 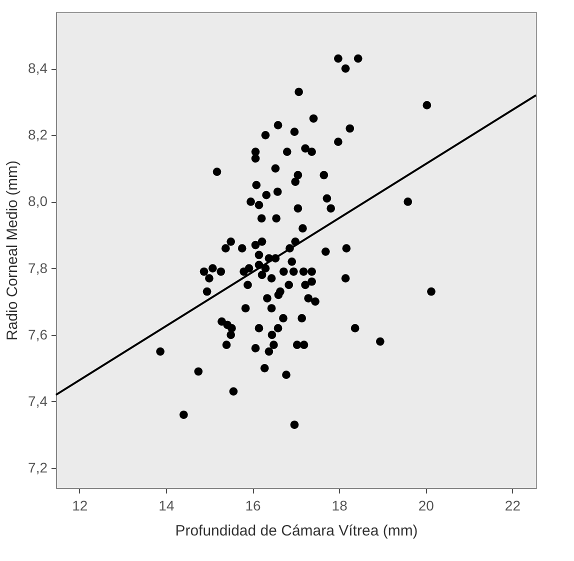 What do you see at coordinates (38, 268) in the screenshot?
I see `y-tick-label: 7,8` at bounding box center [38, 268].